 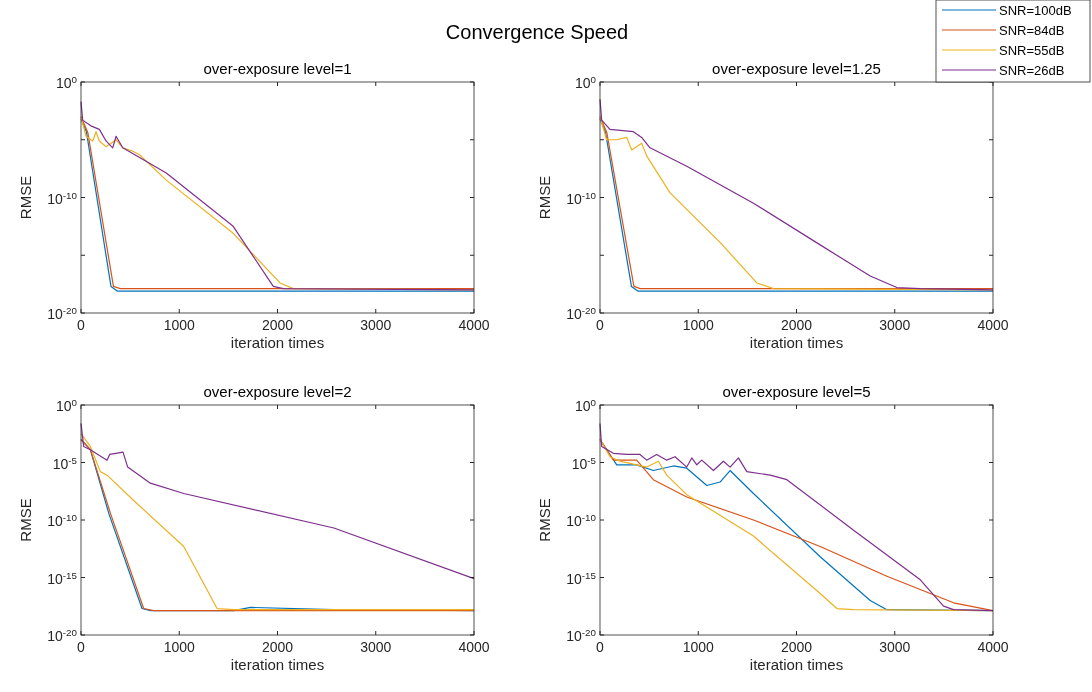 What do you see at coordinates (277, 391) in the screenshot?
I see `chart-title: over-exposure level=2` at bounding box center [277, 391].